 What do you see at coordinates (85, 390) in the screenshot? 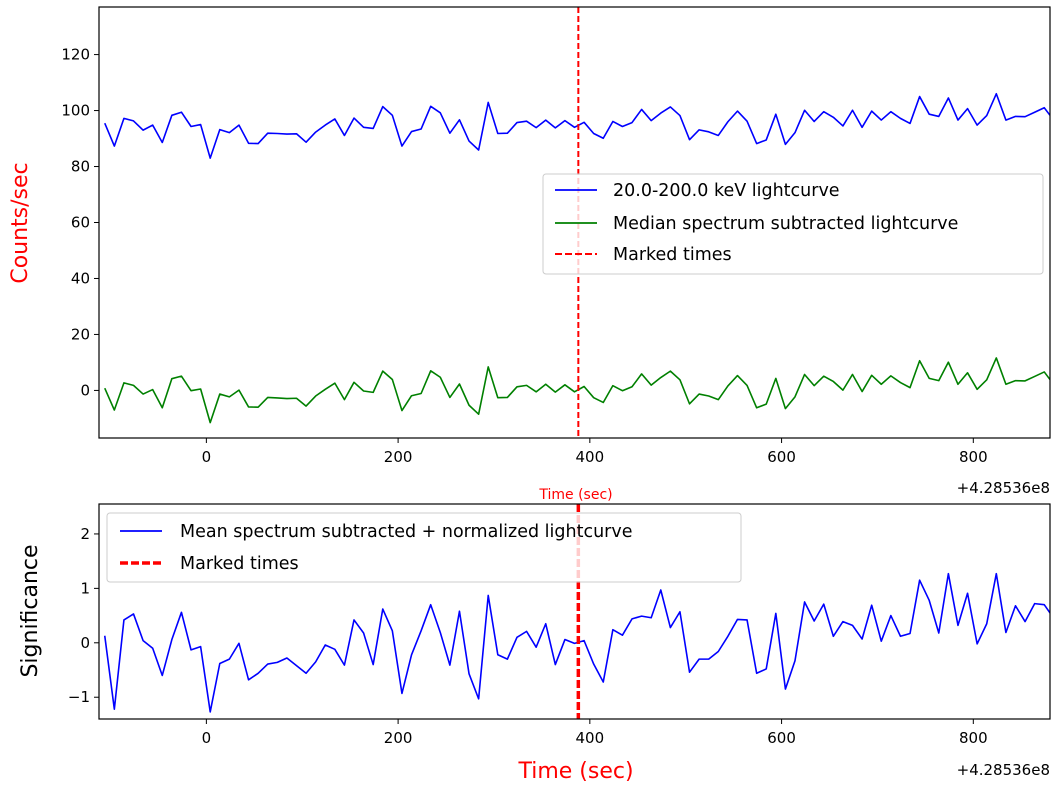
I see `top-y-tick-label: 0` at bounding box center [85, 390].